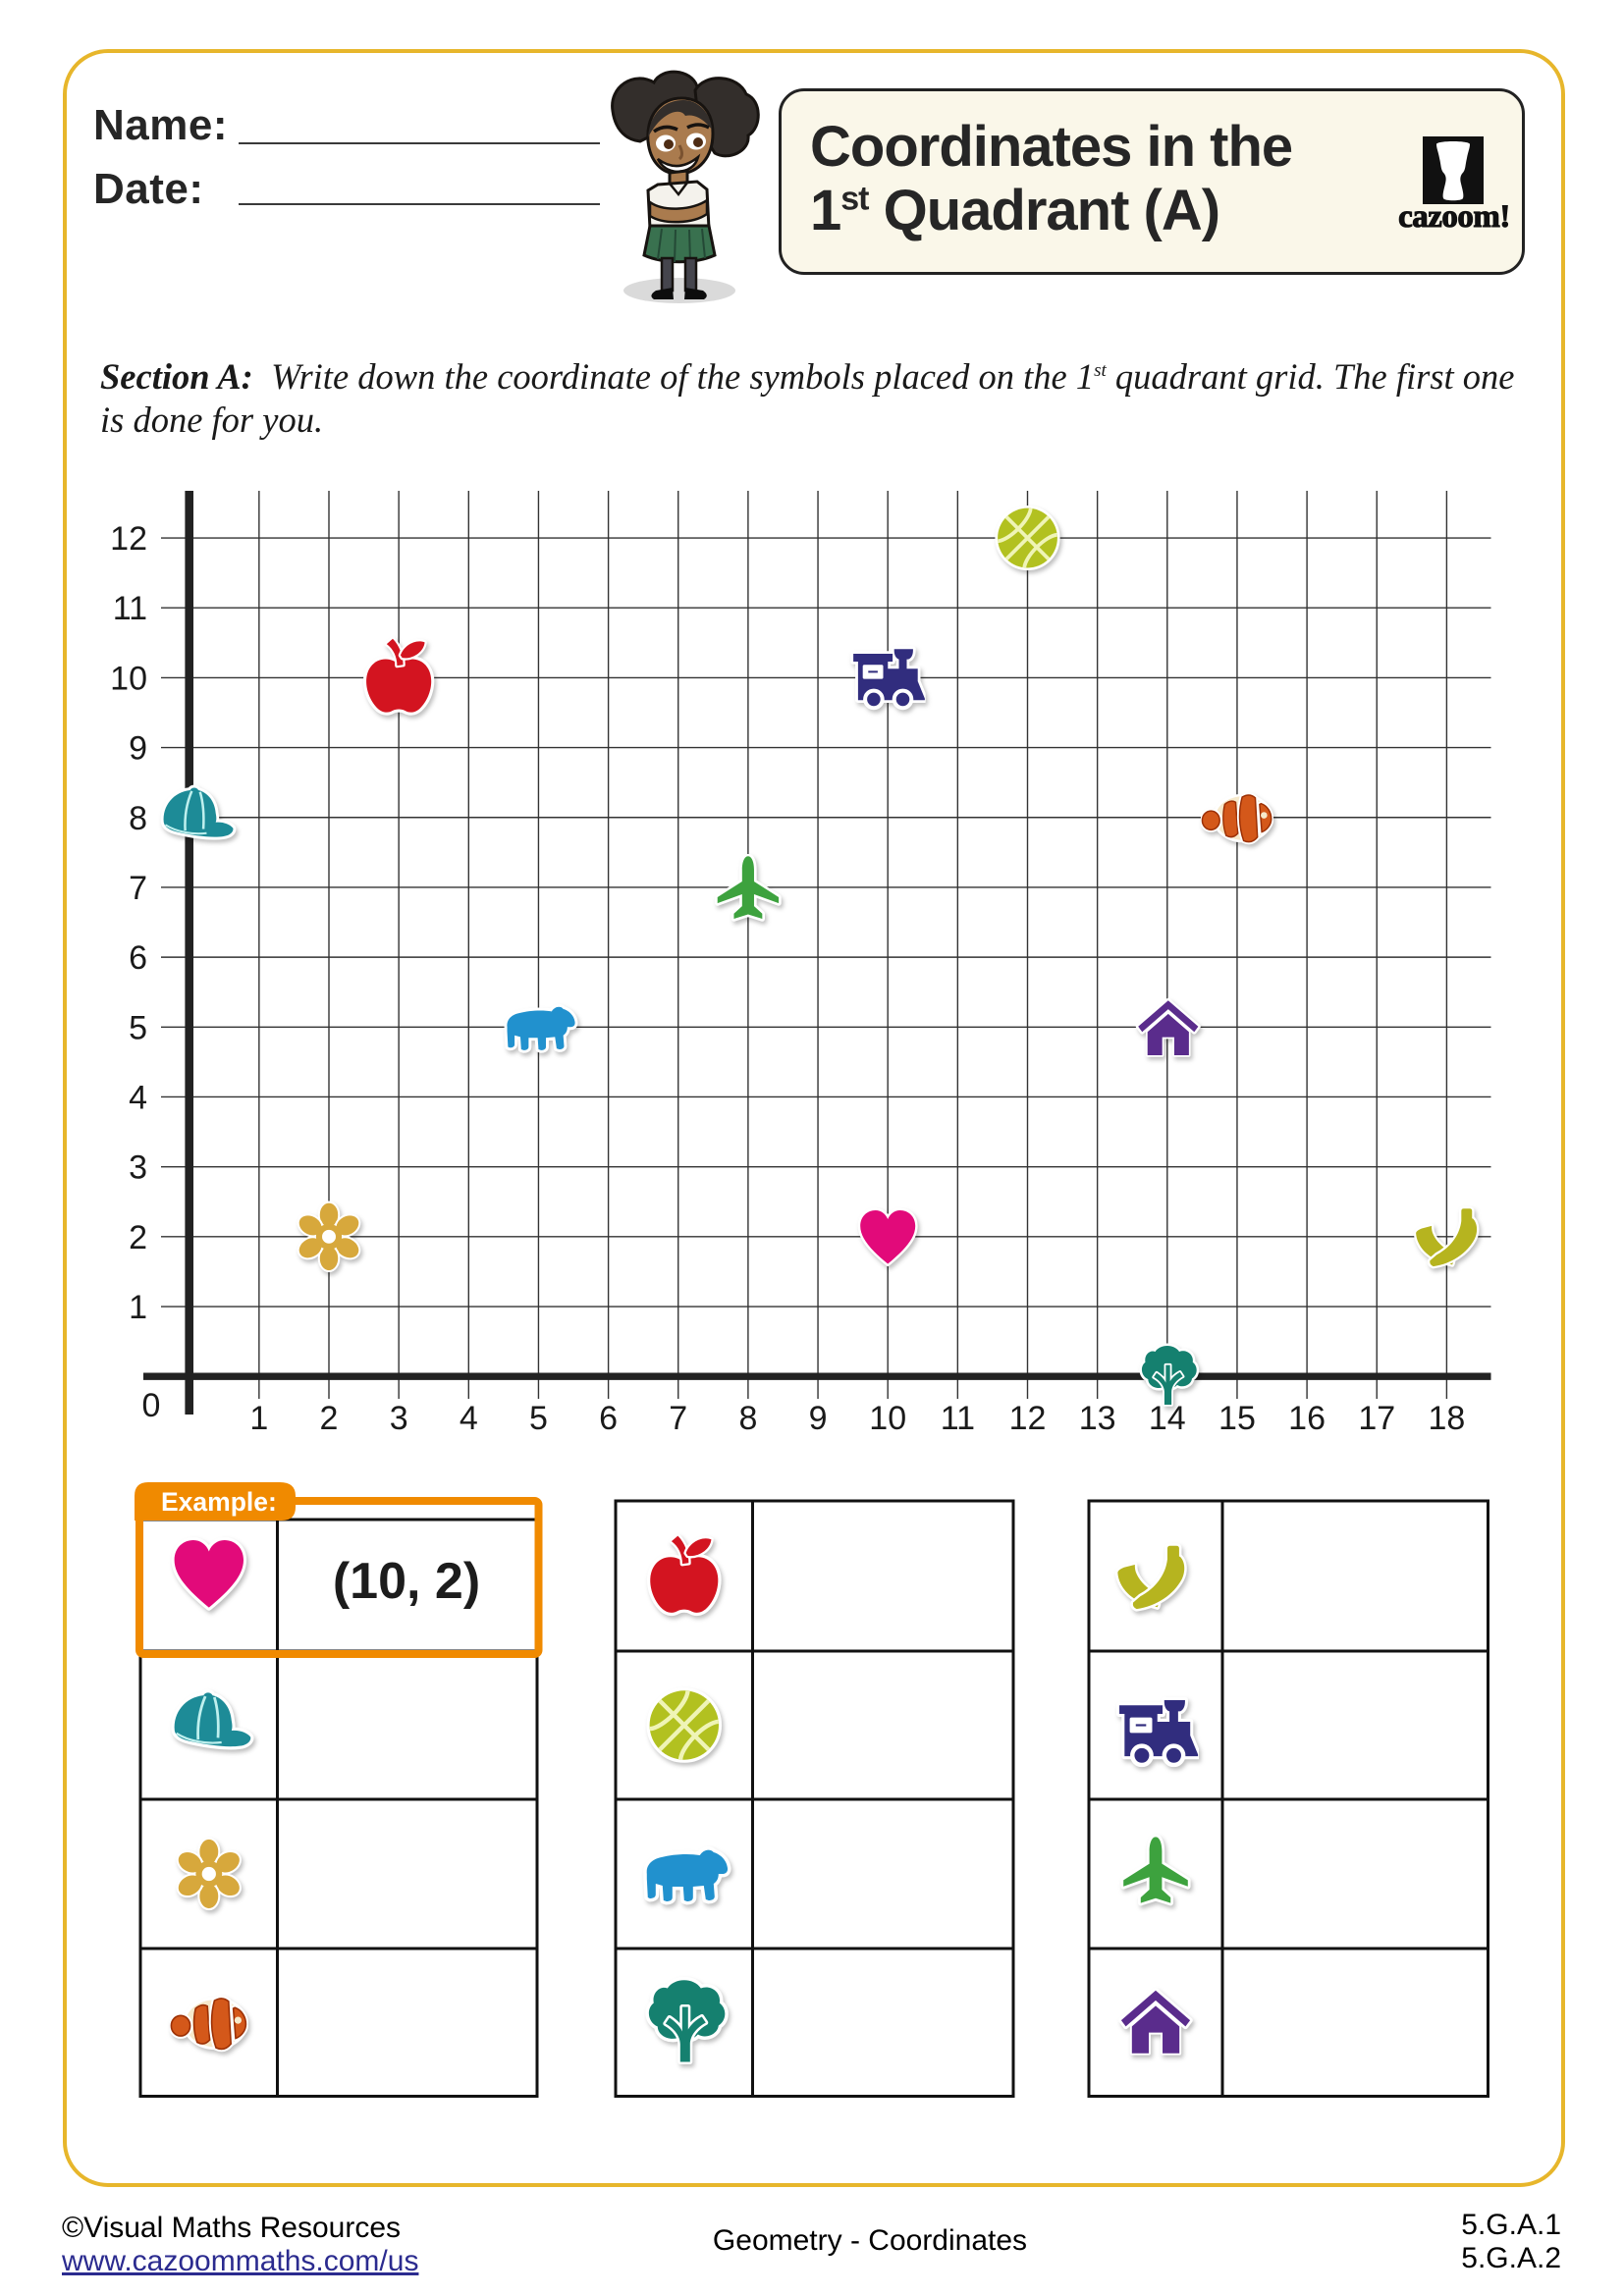 The height and width of the screenshot is (2296, 1624). What do you see at coordinates (151, 1405) in the screenshot?
I see `svg-text: 0` at bounding box center [151, 1405].